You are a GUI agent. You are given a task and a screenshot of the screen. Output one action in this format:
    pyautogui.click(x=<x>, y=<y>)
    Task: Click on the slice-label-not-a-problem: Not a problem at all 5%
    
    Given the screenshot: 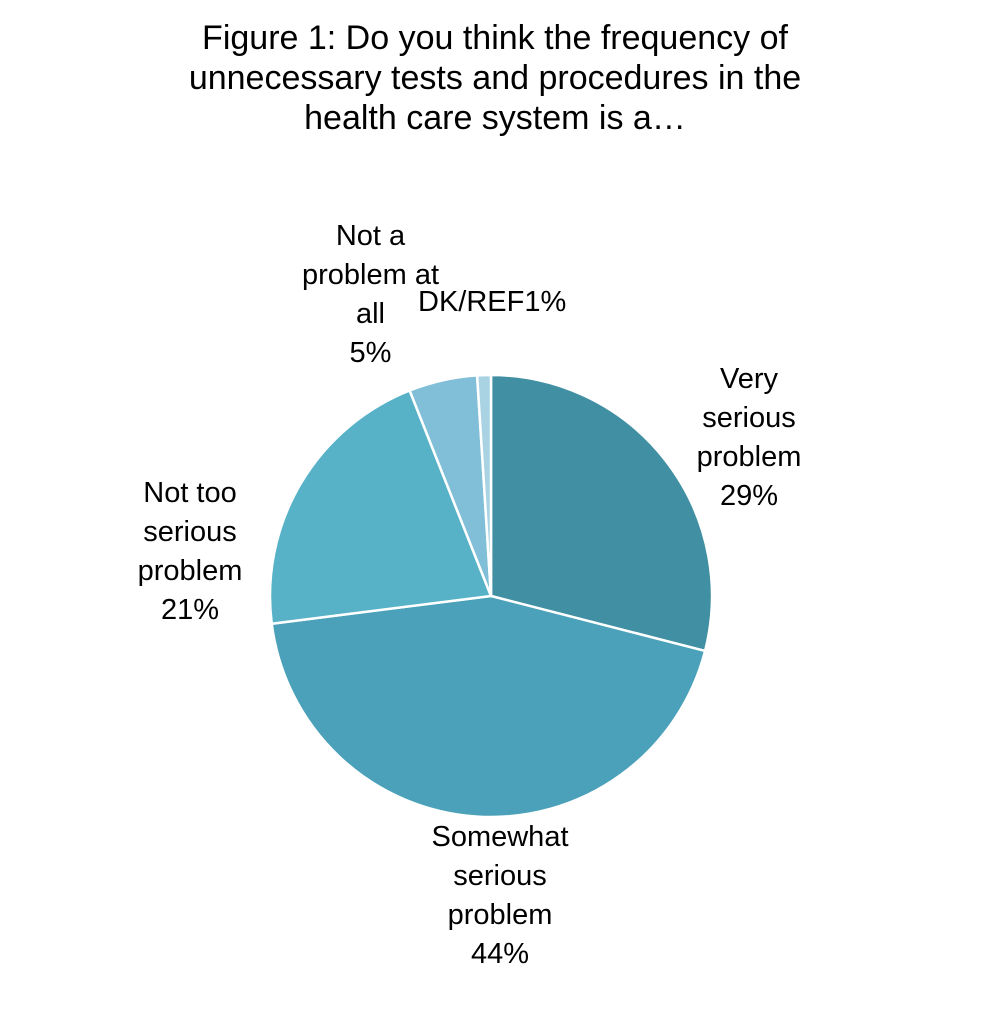 What is the action you would take?
    pyautogui.click(x=370, y=295)
    